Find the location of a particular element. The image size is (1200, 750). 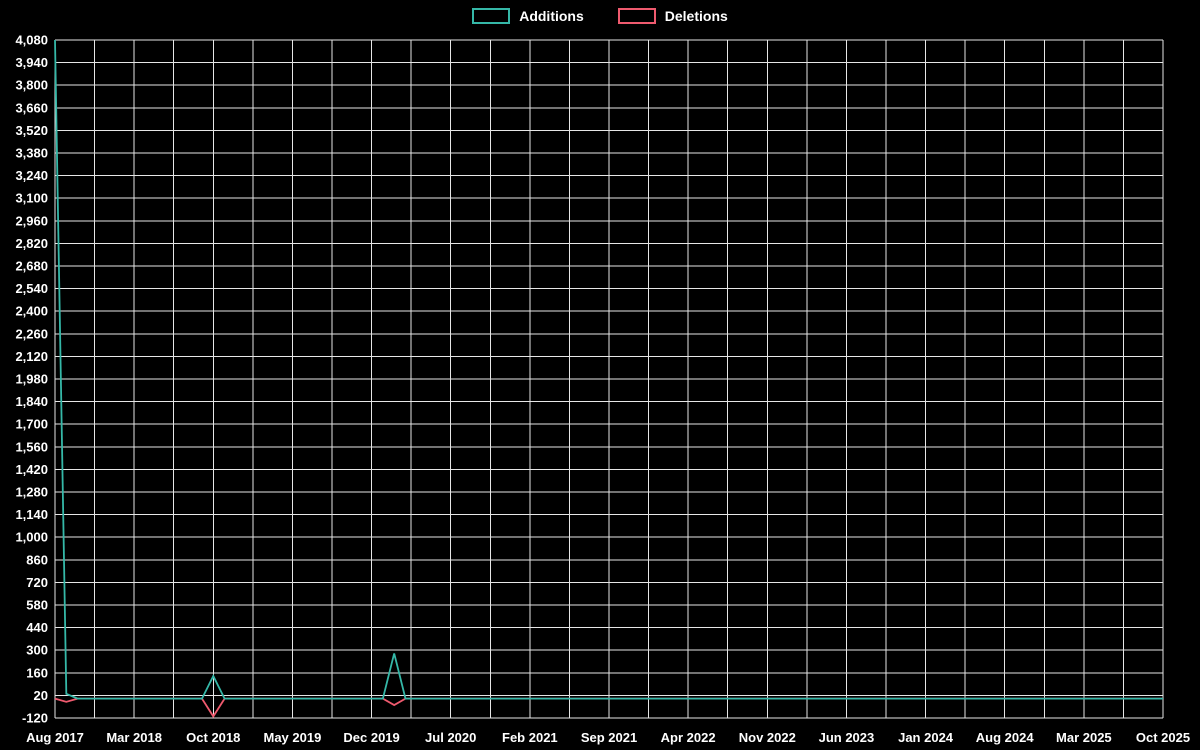

y-tick-label: 1,700 is located at coordinates (31, 424).